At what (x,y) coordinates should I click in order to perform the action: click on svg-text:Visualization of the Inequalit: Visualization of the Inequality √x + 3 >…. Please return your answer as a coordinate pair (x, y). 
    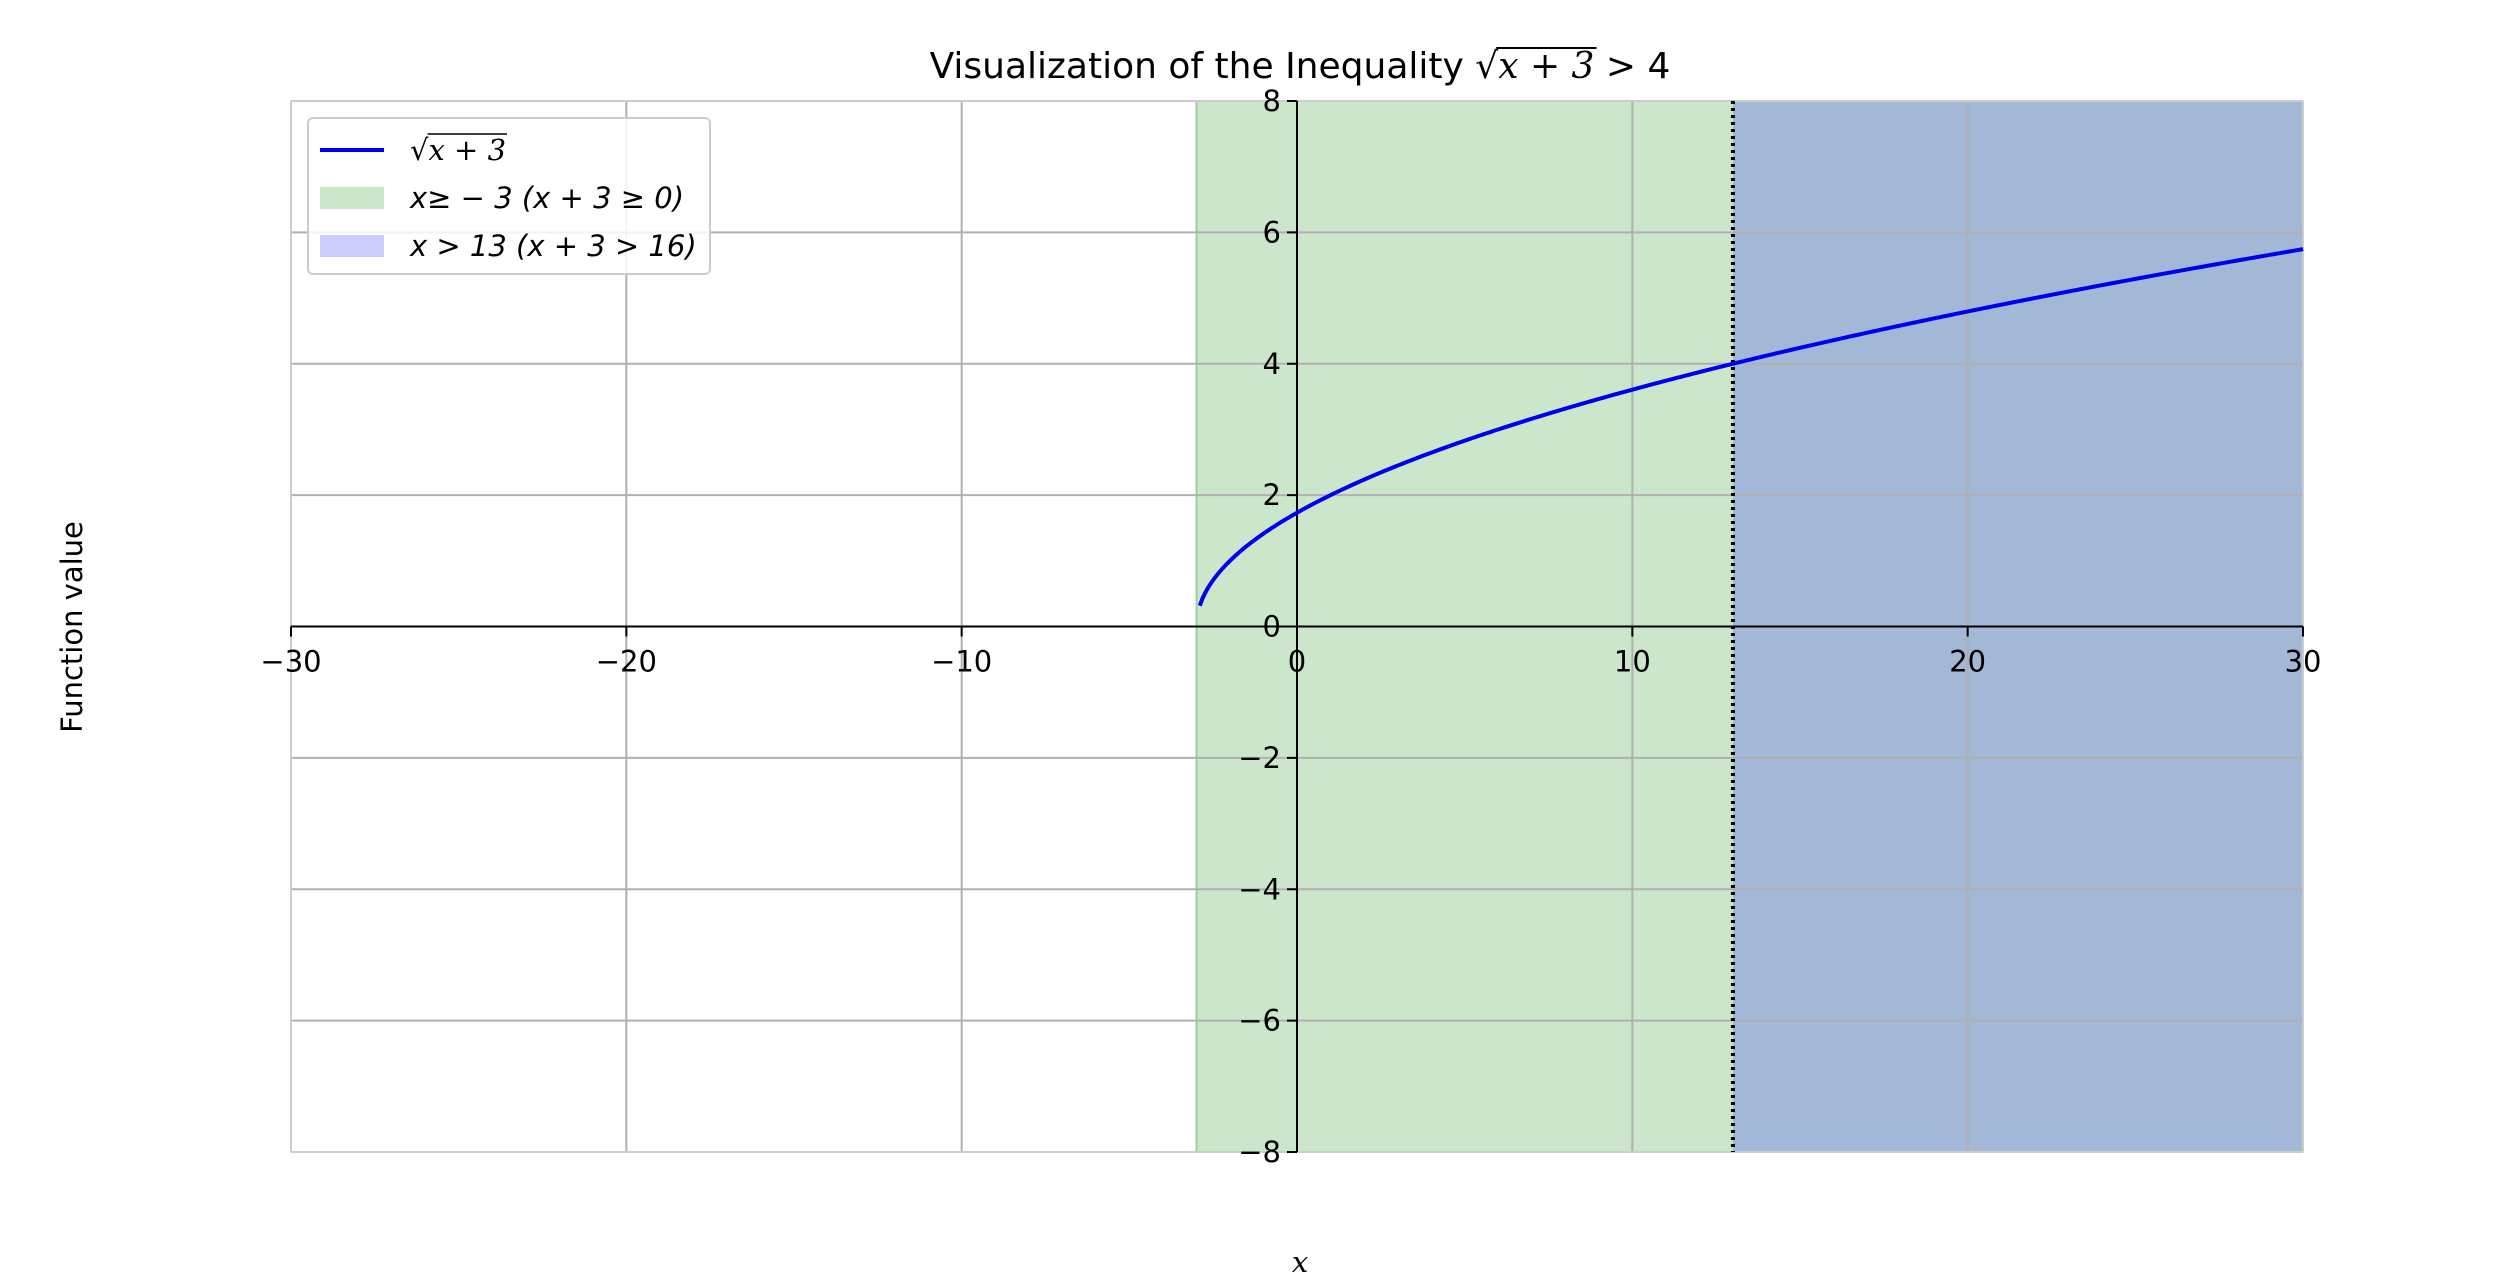
    Looking at the image, I should click on (1300, 66).